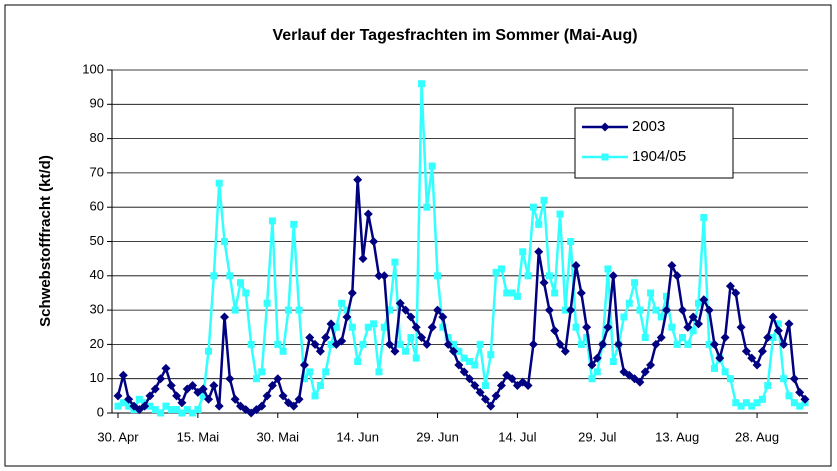  I want to click on x-tick-label: 15. Mai, so click(198, 436).